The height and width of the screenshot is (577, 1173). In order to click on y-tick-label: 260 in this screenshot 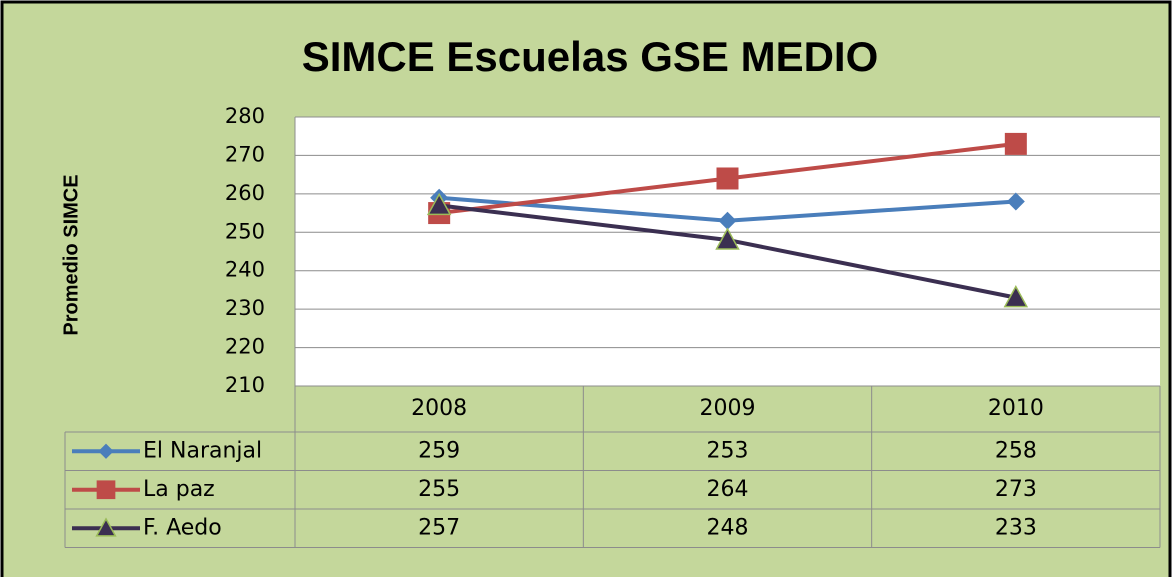, I will do `click(245, 193)`.